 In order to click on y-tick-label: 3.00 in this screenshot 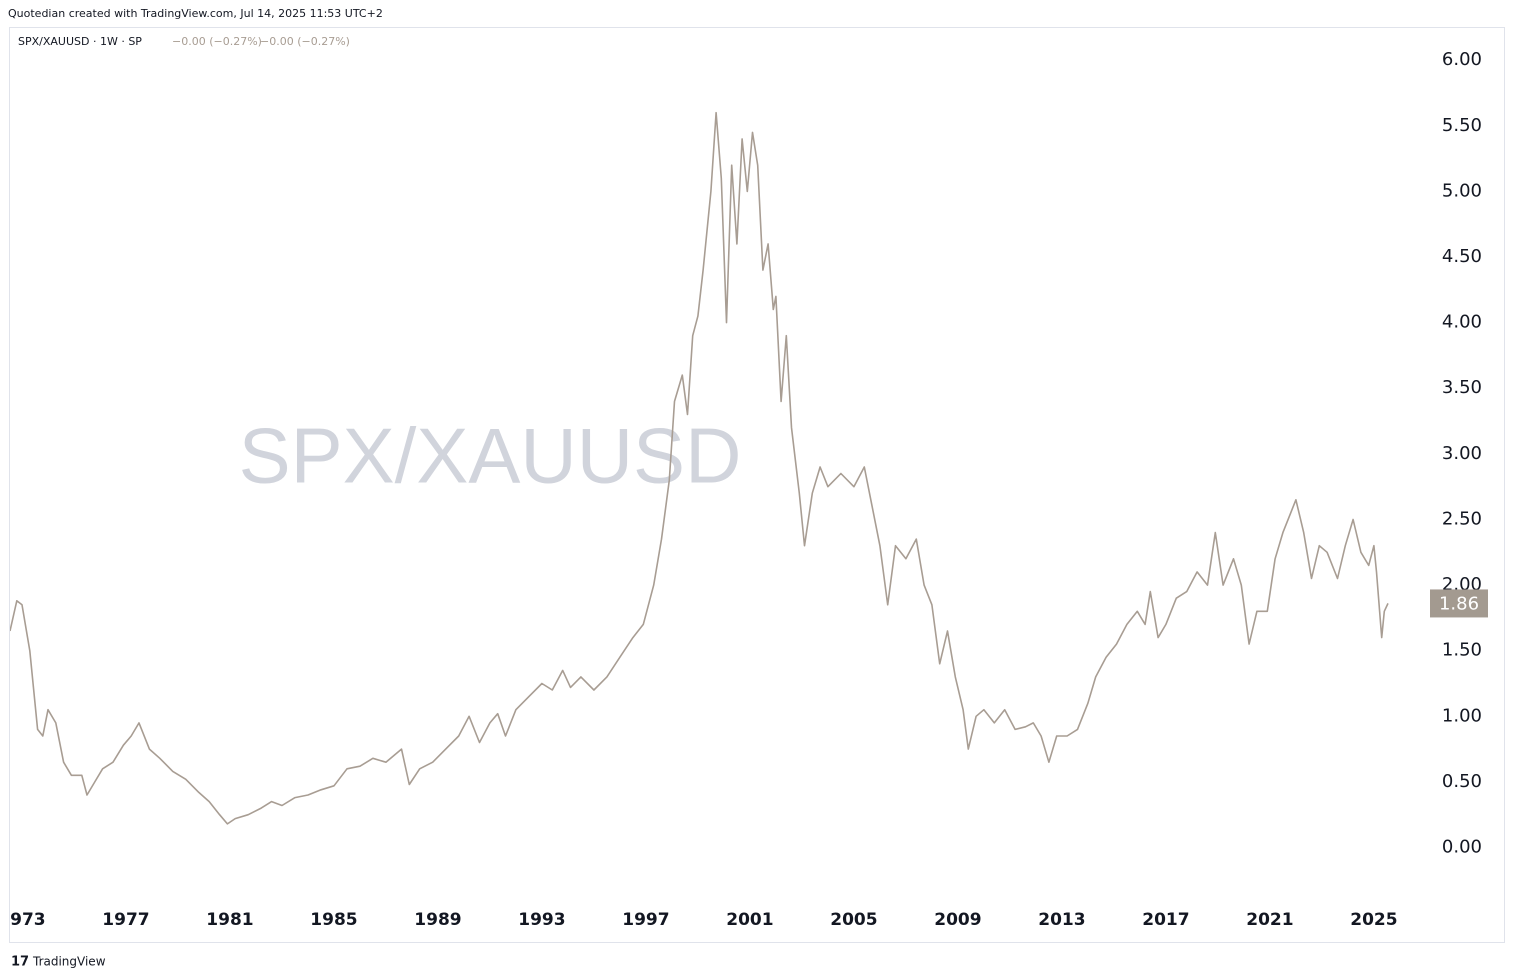, I will do `click(1462, 453)`.